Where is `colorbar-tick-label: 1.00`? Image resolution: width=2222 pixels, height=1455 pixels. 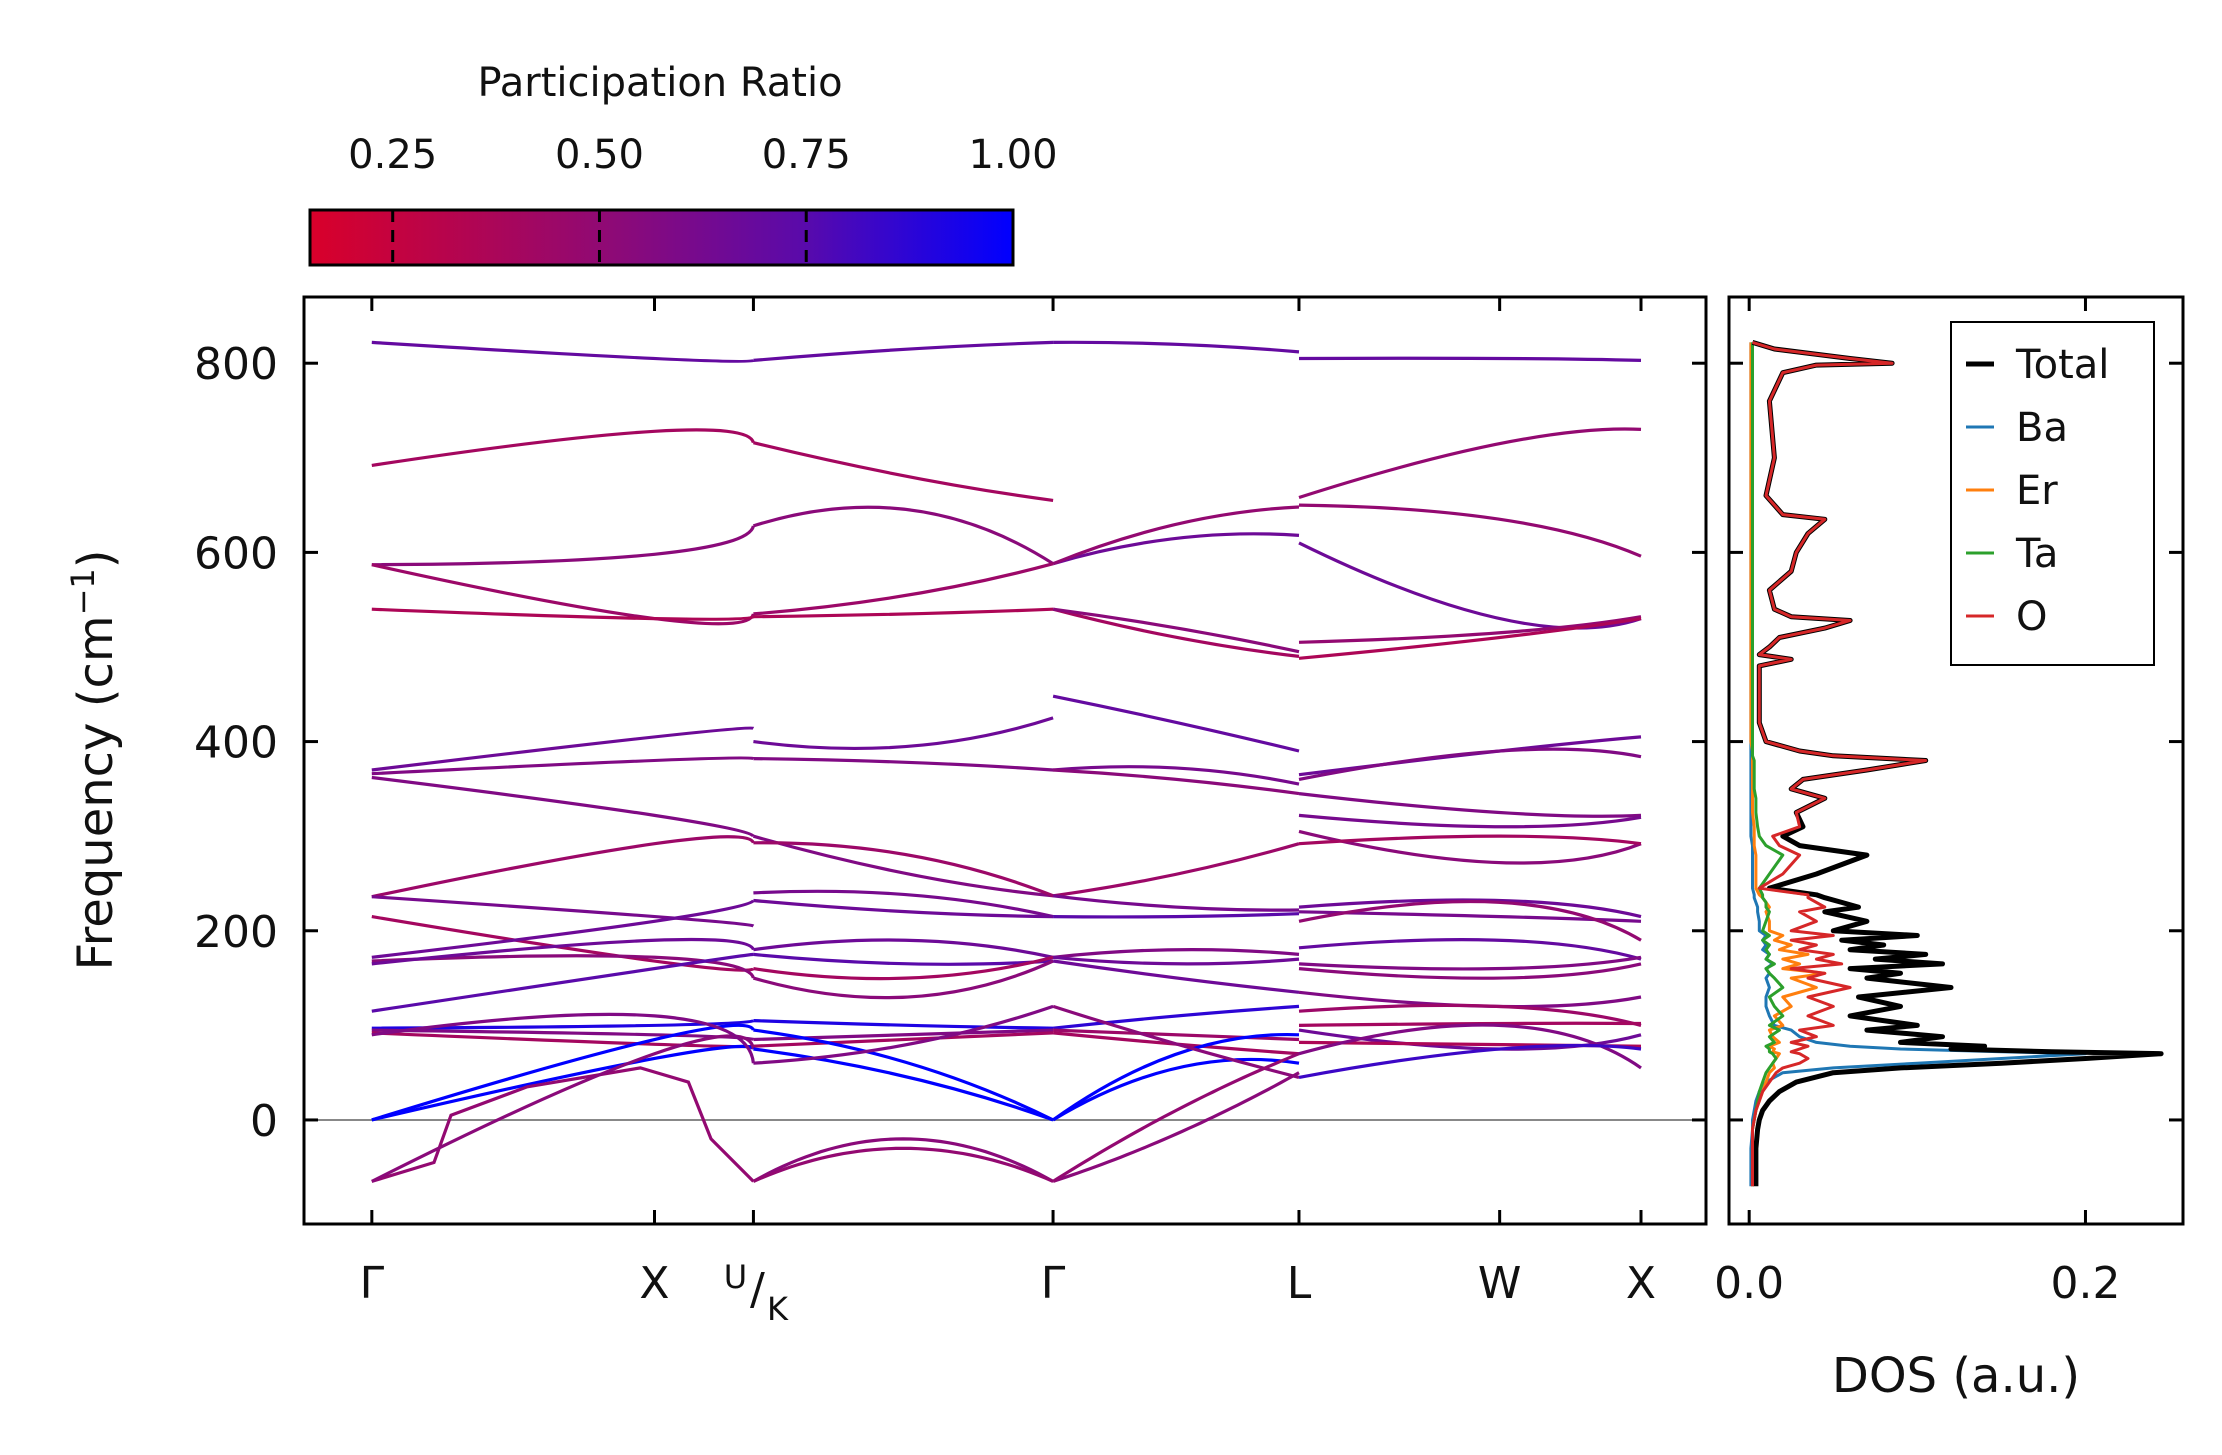 colorbar-tick-label: 1.00 is located at coordinates (1012, 155).